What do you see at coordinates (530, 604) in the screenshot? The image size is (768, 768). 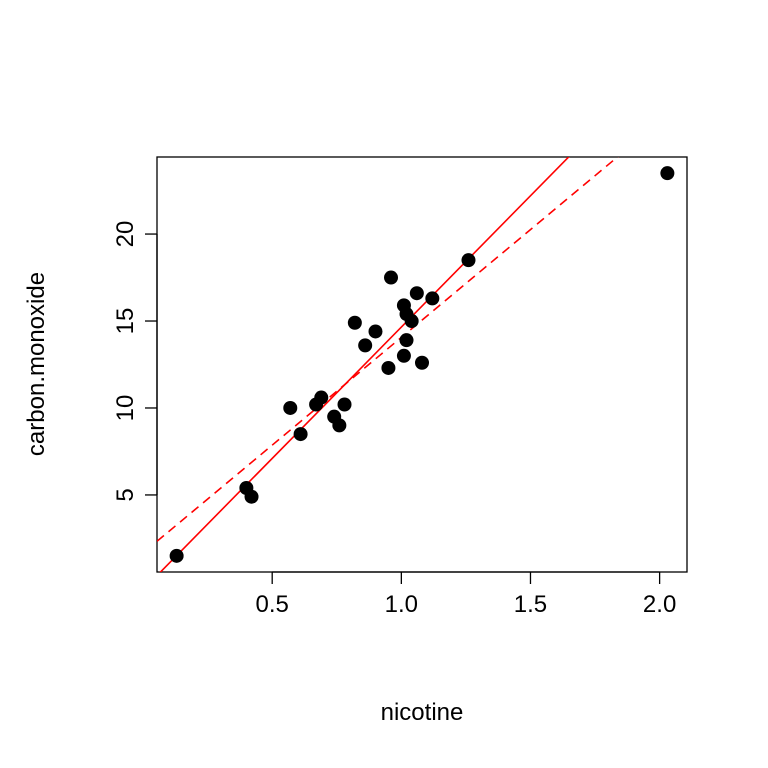 I see `x-tick-label: 1.5` at bounding box center [530, 604].